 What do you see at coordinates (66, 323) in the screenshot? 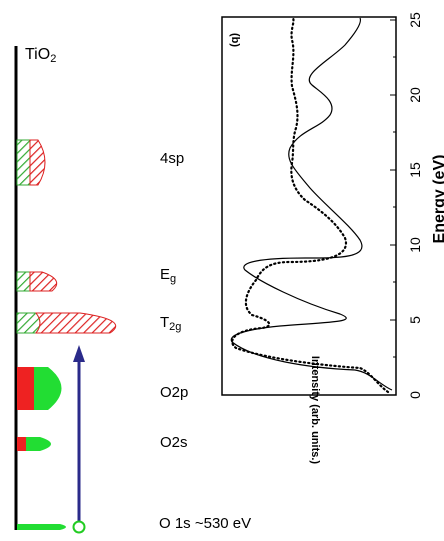
I see `band-t2g` at bounding box center [66, 323].